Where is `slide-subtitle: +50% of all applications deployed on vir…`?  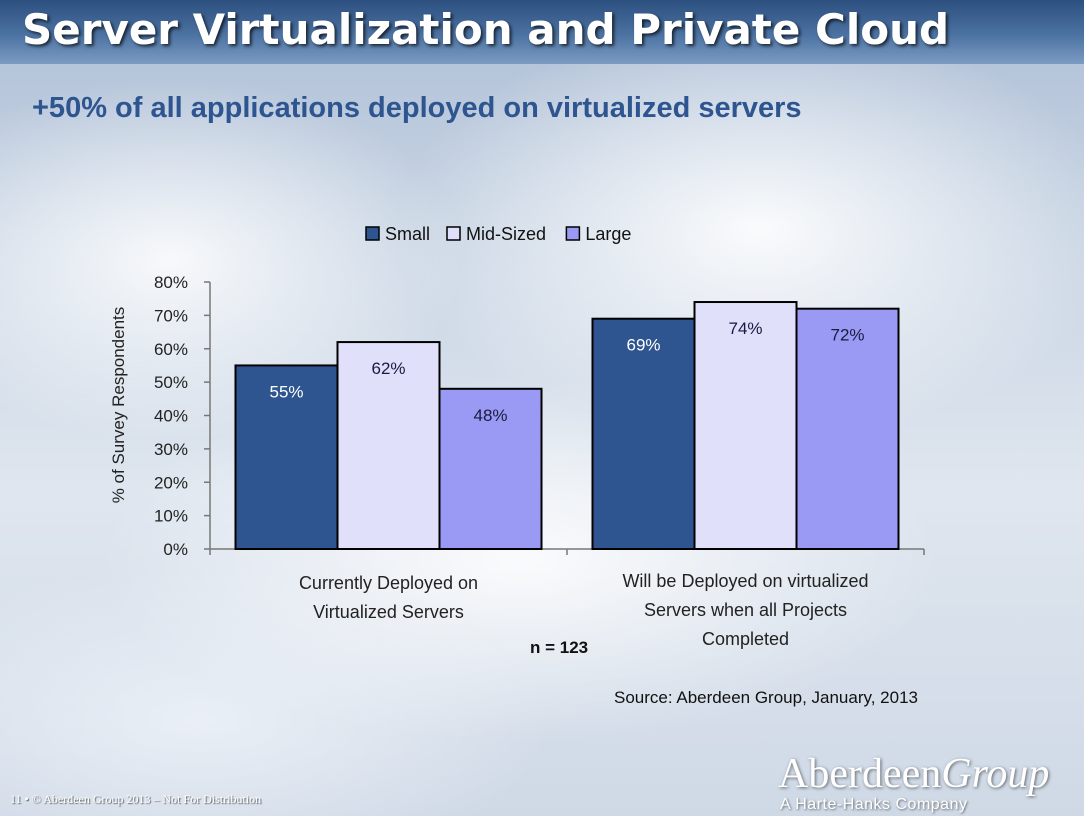
slide-subtitle: +50% of all applications deployed on vir… is located at coordinates (417, 108).